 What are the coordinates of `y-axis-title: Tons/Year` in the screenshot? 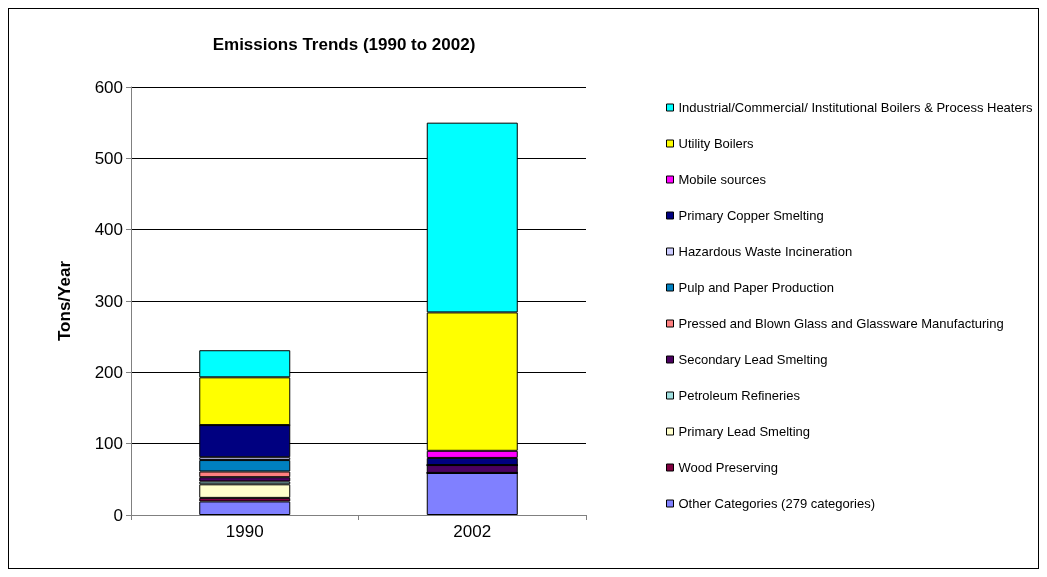 It's located at (64, 300).